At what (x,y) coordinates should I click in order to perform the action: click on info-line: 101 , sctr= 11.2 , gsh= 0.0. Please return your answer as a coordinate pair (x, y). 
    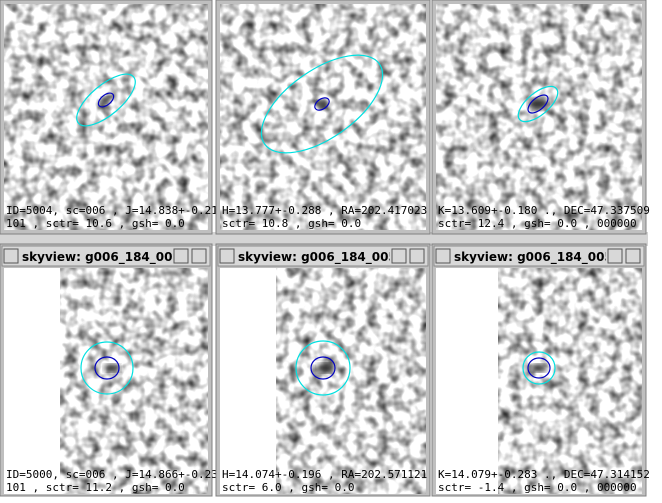
    Looking at the image, I should click on (95, 487).